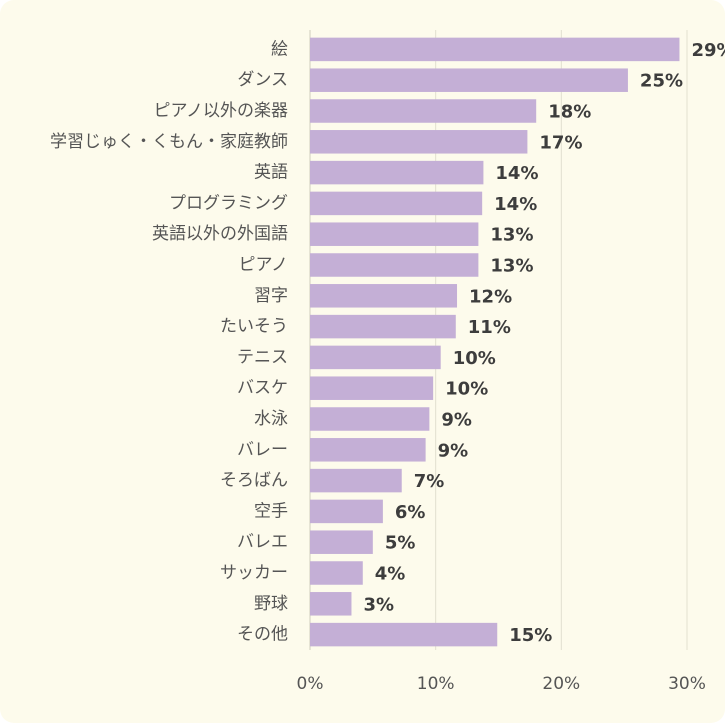 This screenshot has width=725, height=723. I want to click on category-label: その他, so click(262, 635).